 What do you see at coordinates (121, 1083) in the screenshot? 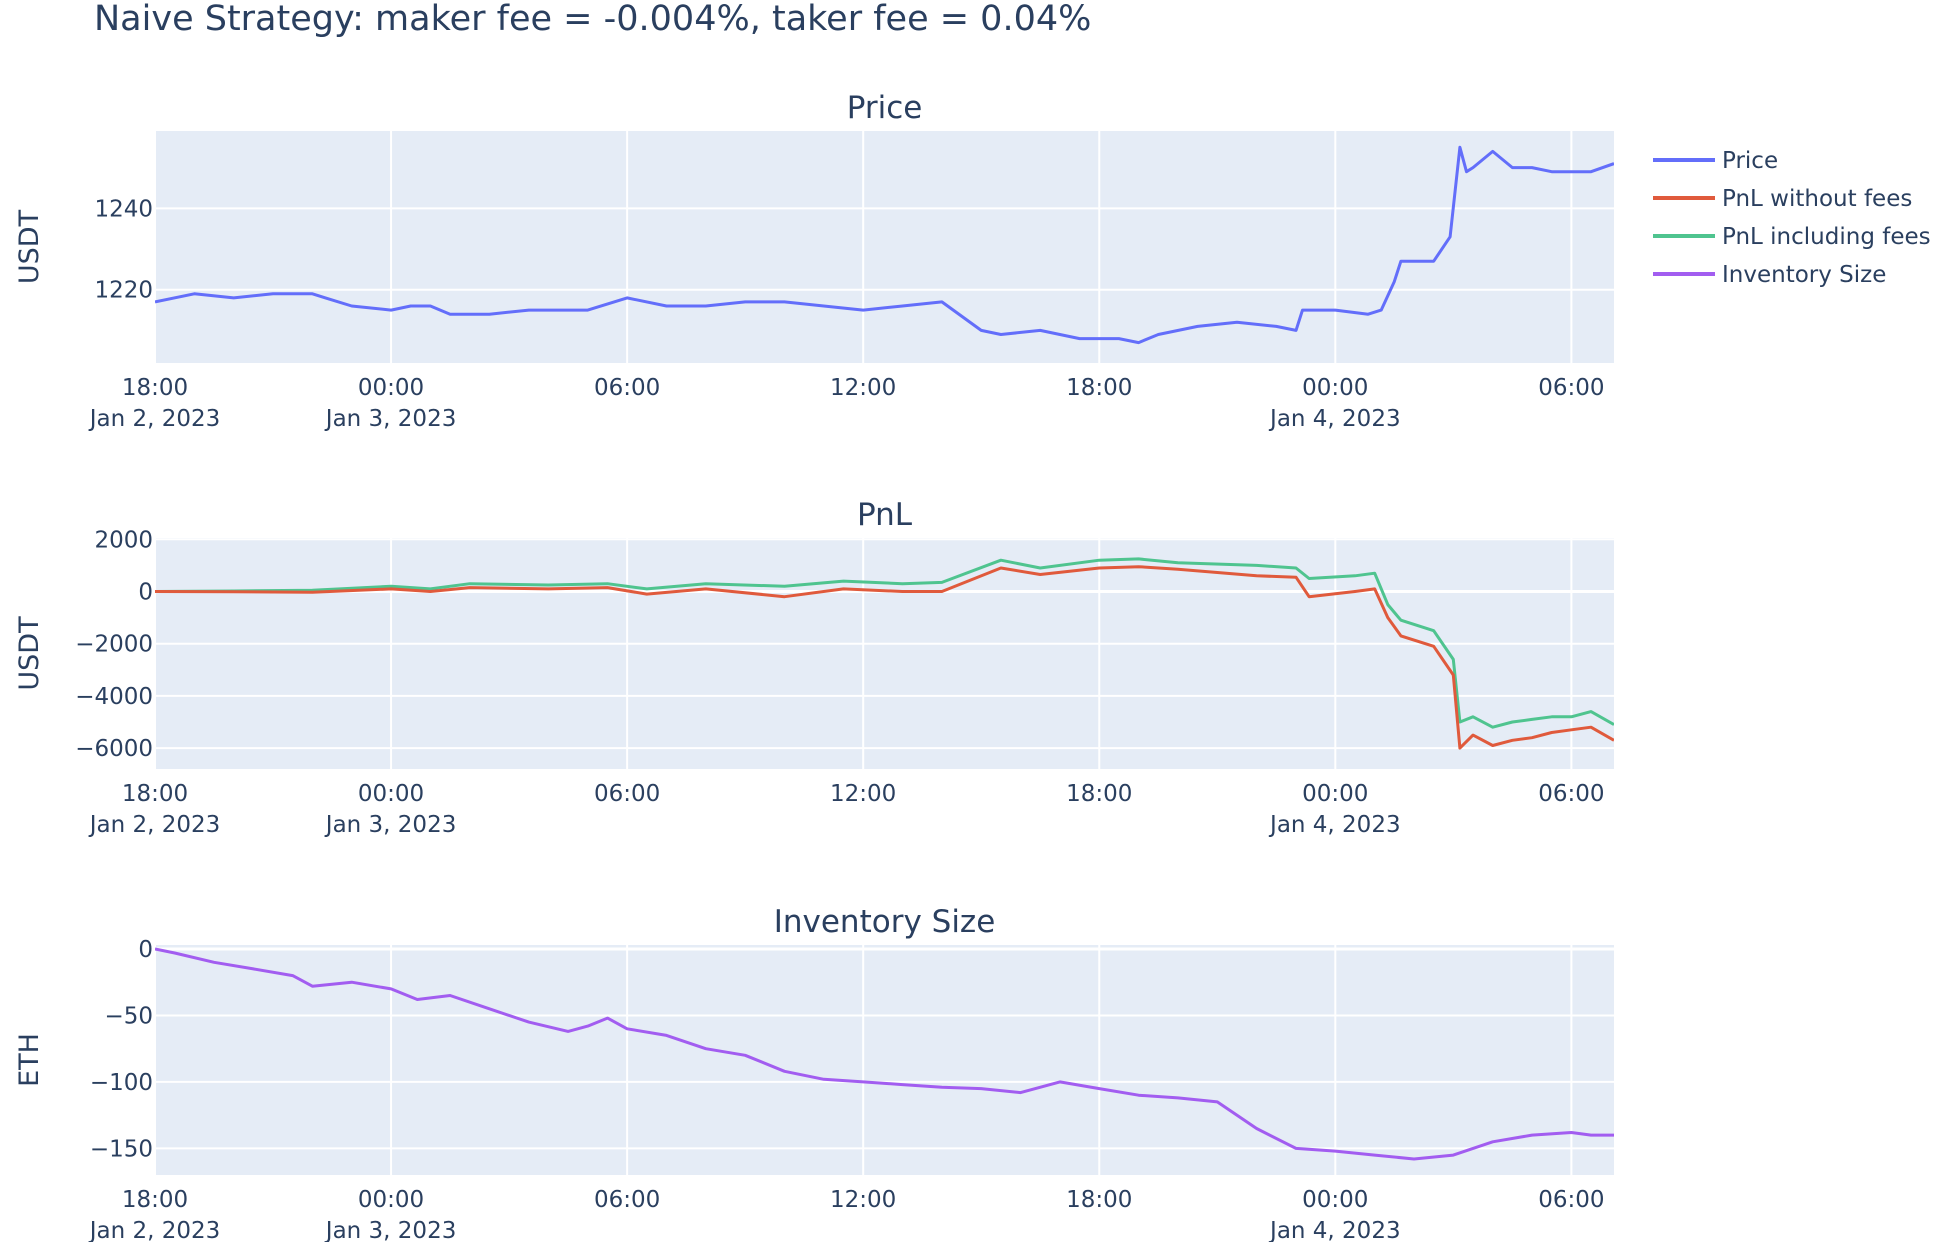
I see `y-tick-label: −100` at bounding box center [121, 1083].